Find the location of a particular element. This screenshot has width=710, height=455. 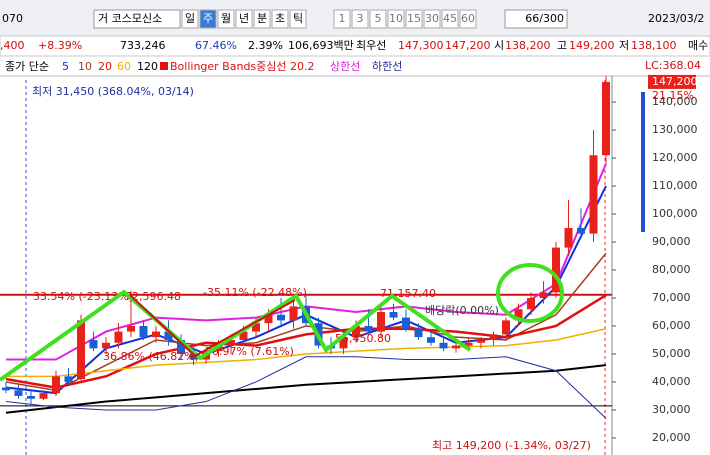

interval-label: 30 is located at coordinates (432, 18).